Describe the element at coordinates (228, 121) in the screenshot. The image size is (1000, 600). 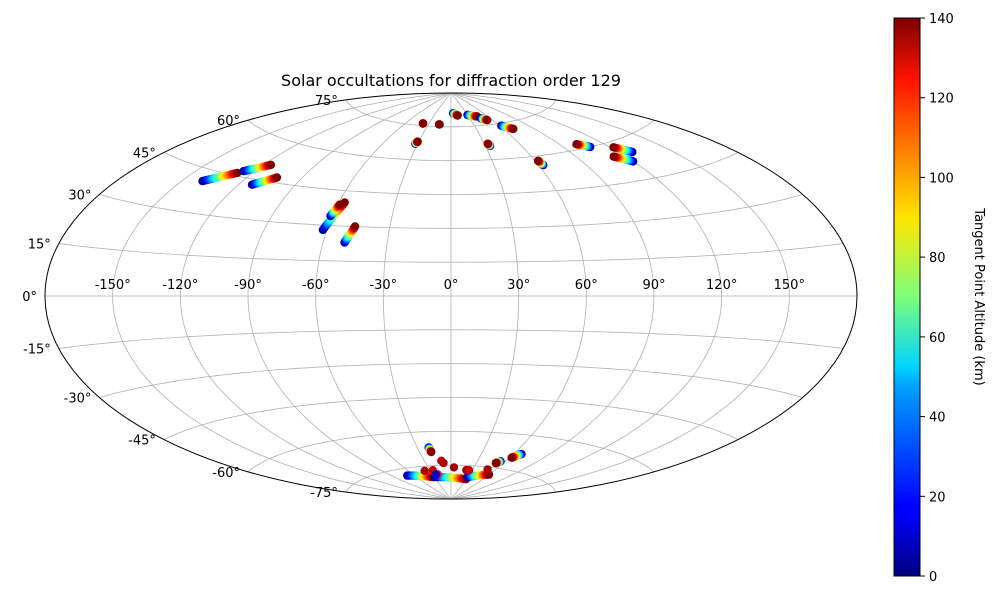
I see `lat-tick-label: 60°` at that location.